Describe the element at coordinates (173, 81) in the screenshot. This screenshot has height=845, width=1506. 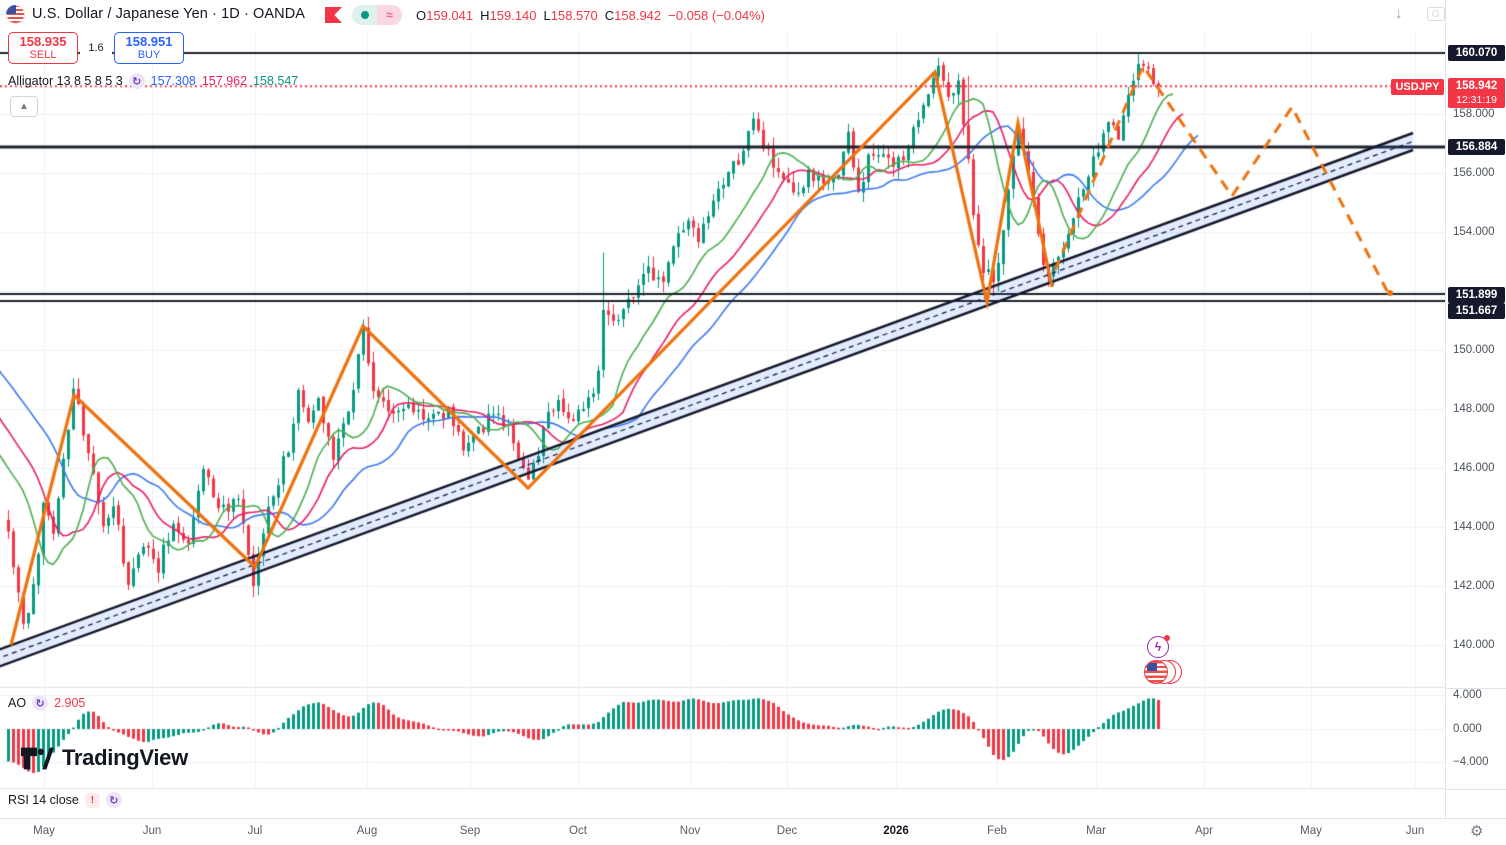
I see `alligator-jaw-value: 157.308` at that location.